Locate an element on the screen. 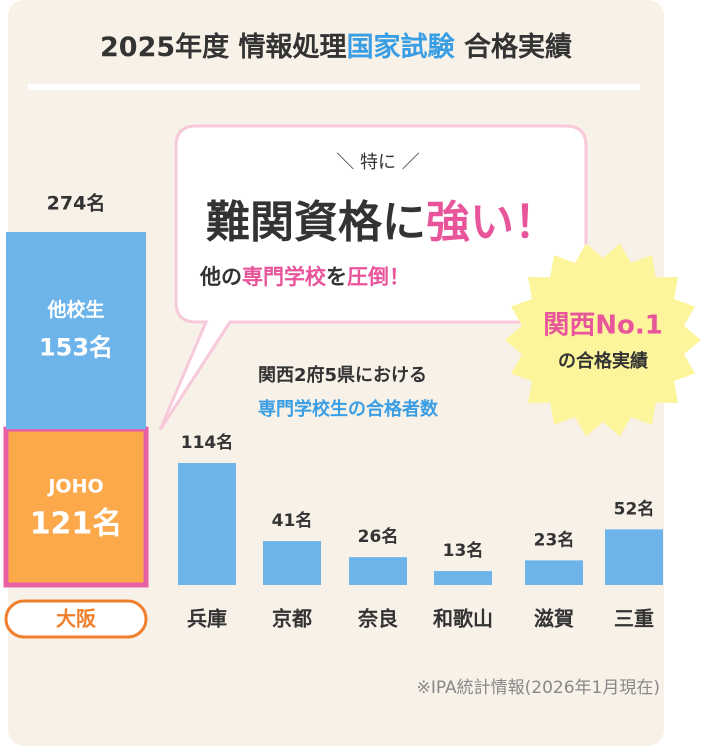 The width and height of the screenshot is (704, 750). x-tick-label: 奈良 is located at coordinates (377, 619).